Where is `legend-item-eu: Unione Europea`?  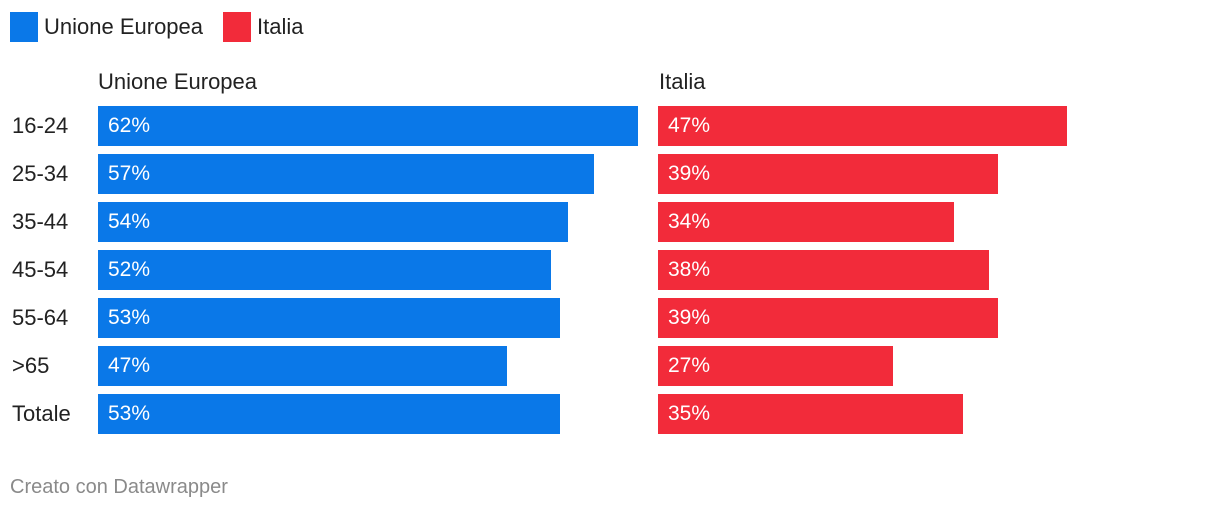 legend-item-eu: Unione Europea is located at coordinates (106, 27).